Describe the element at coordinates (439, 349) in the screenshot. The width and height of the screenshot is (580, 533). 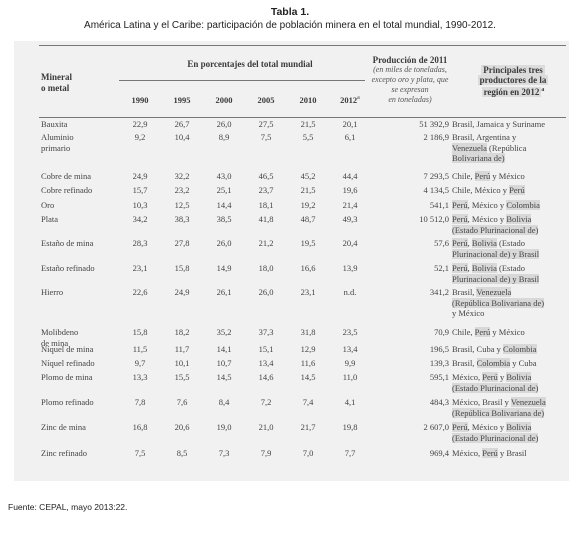
I see `production-value: 196,5` at that location.